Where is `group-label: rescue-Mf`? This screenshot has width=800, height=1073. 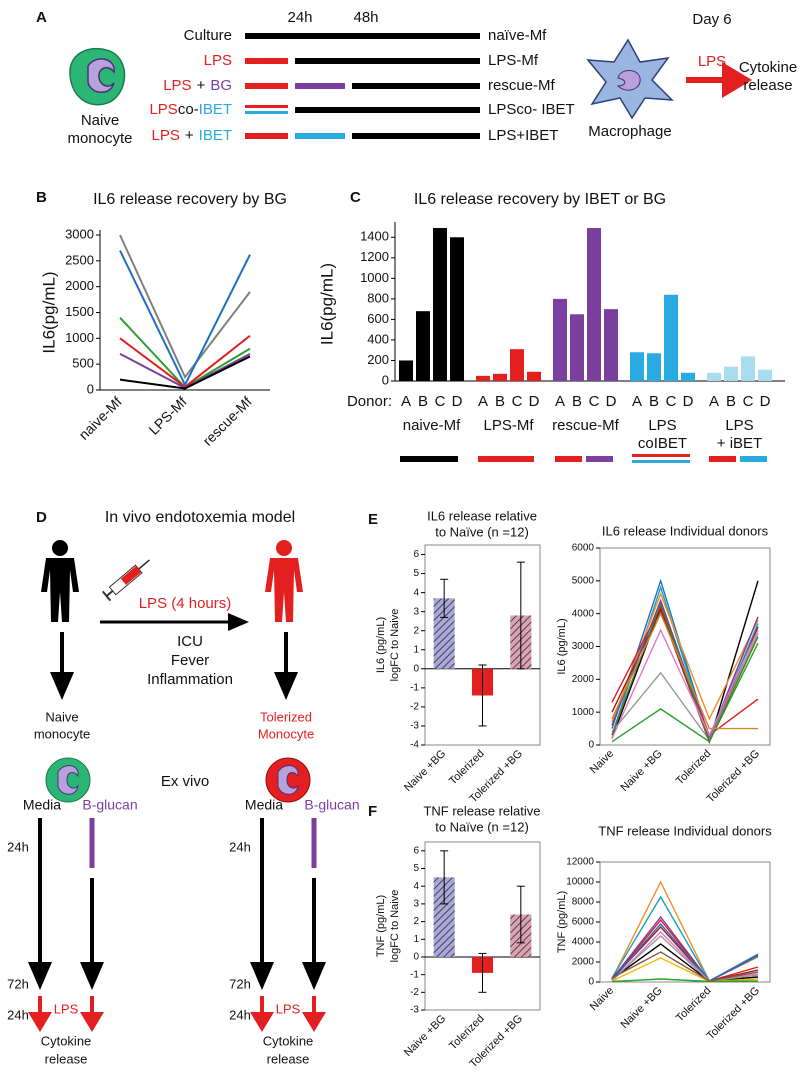
group-label: rescue-Mf is located at coordinates (586, 425).